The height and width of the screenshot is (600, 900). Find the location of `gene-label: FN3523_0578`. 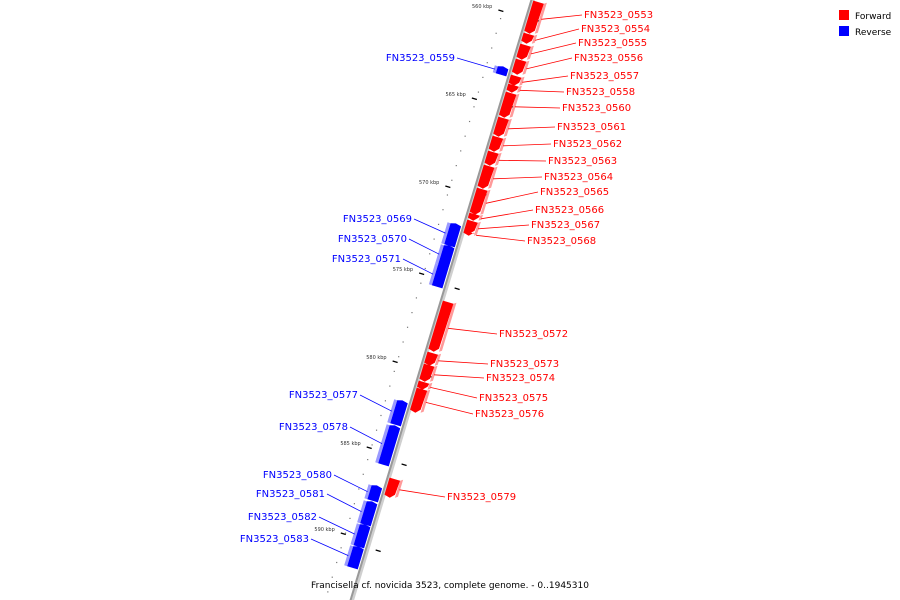

gene-label: FN3523_0578 is located at coordinates (313, 427).